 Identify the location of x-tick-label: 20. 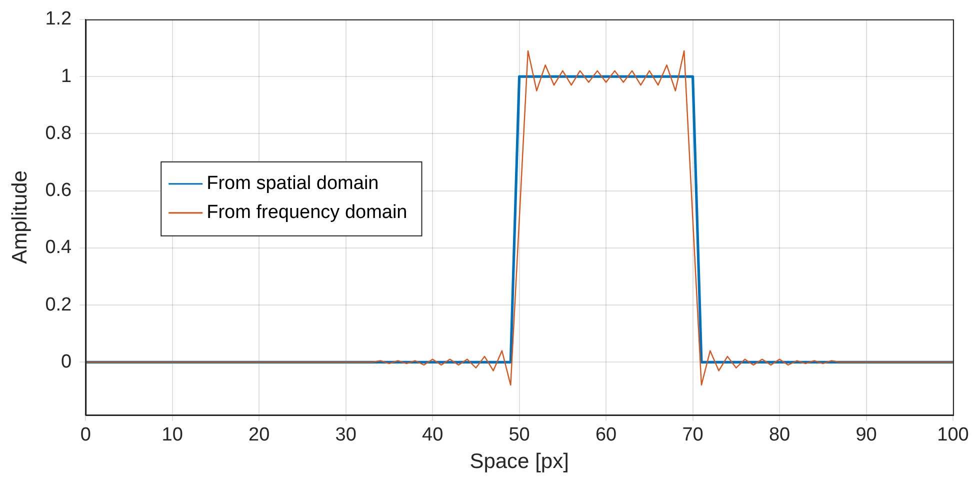
(259, 435).